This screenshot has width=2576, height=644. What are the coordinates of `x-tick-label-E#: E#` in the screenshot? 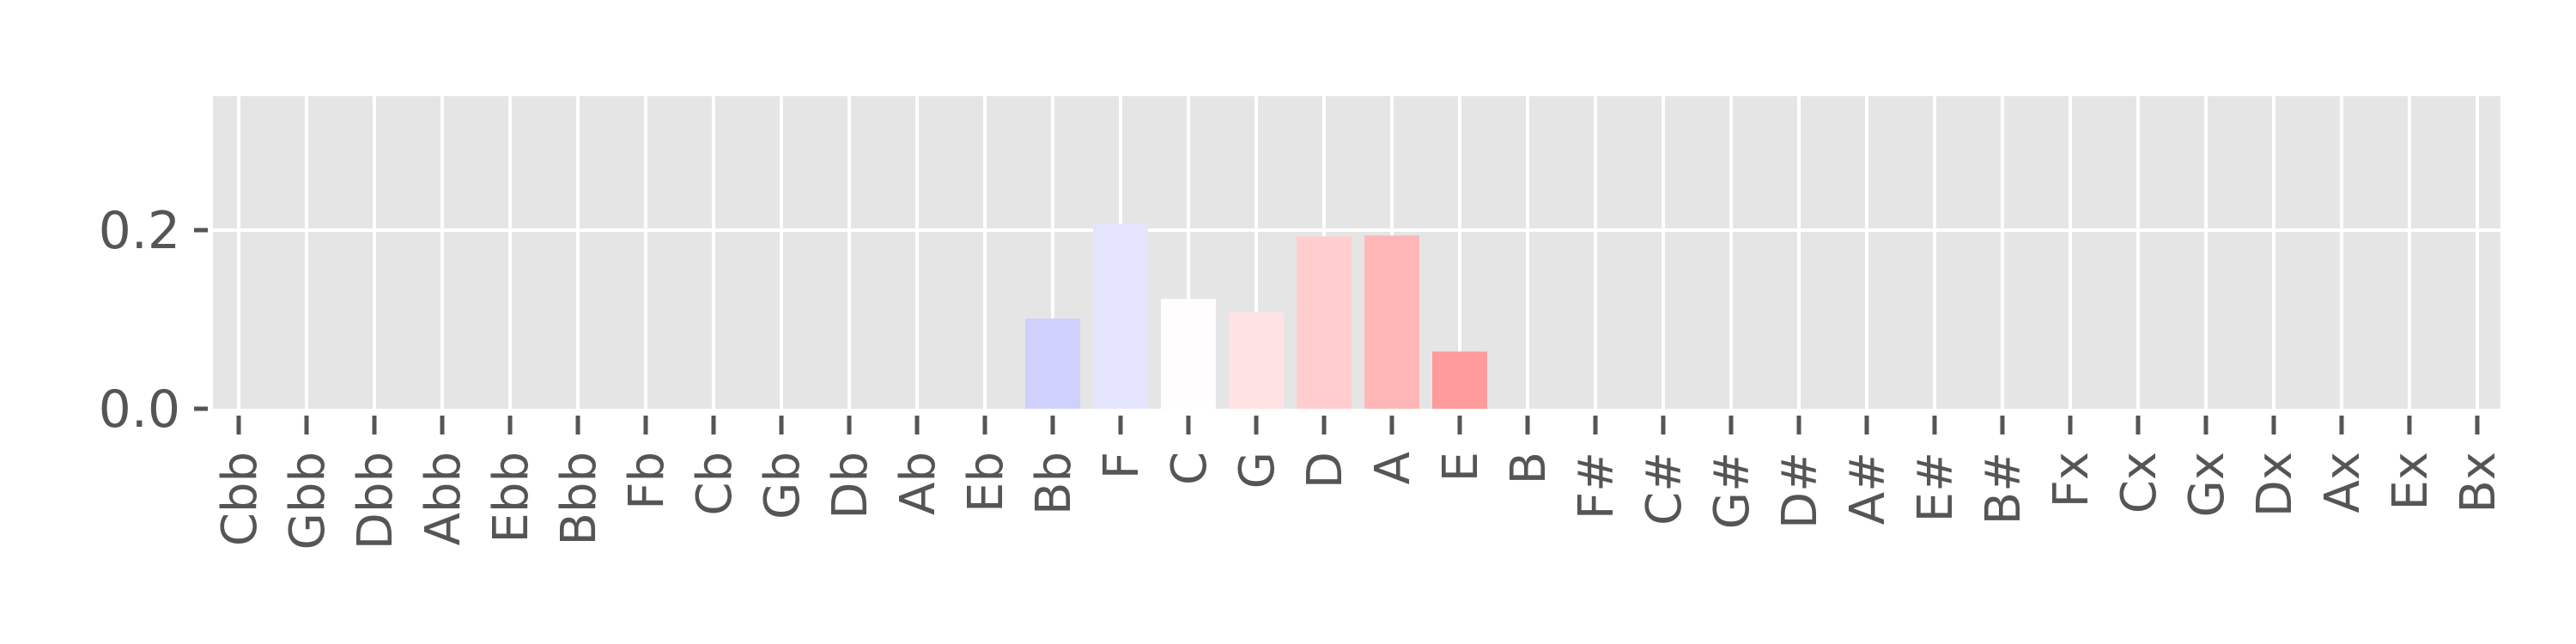 It's located at (1936, 487).